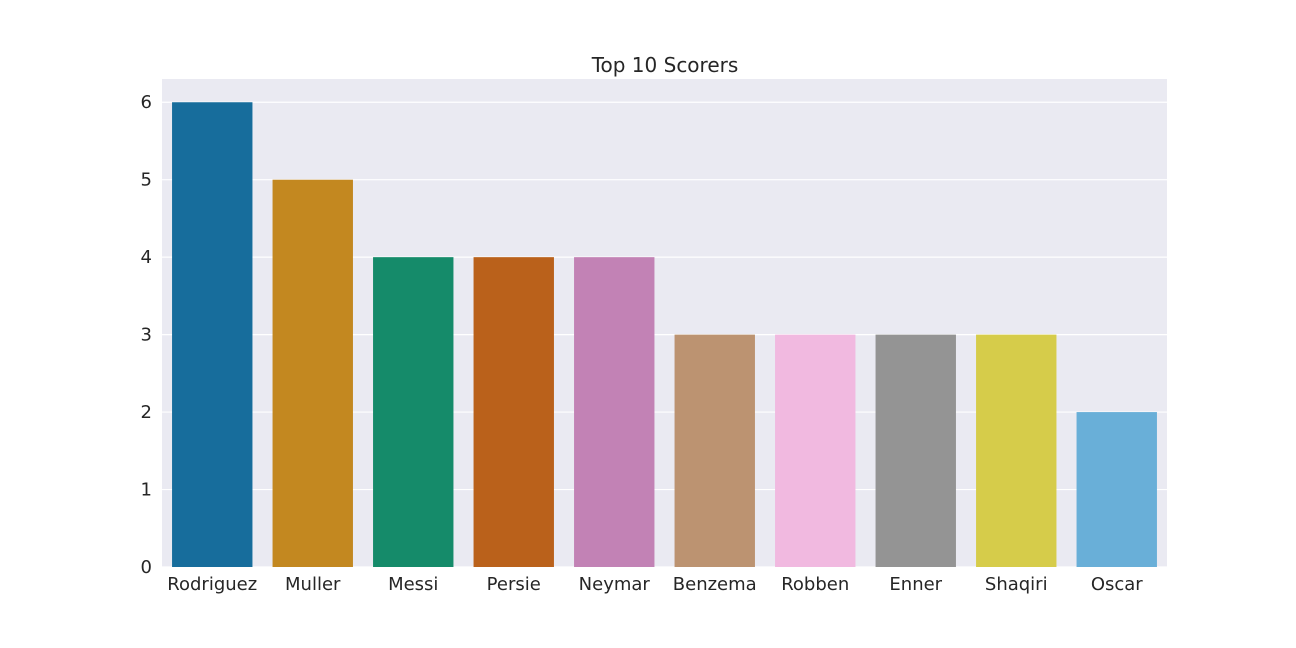 The width and height of the screenshot is (1296, 648). I want to click on y-tick-label: 5, so click(146, 180).